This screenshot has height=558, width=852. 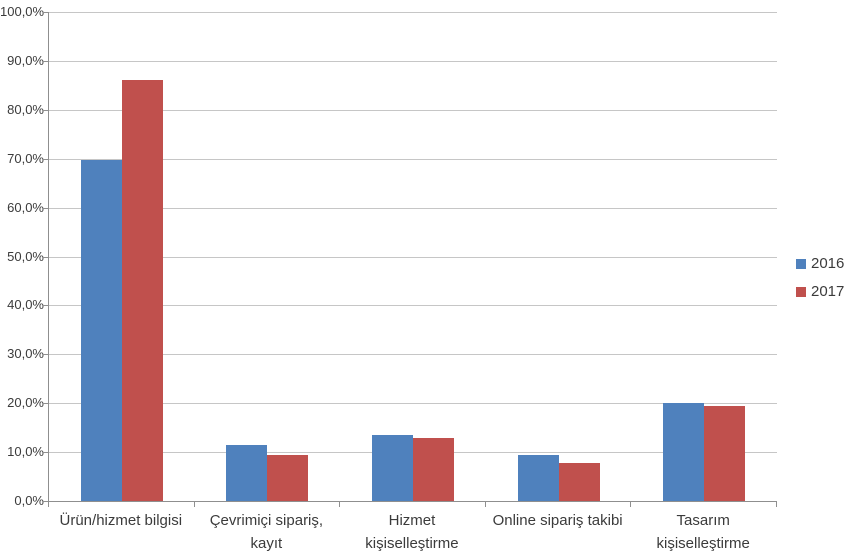 I want to click on y-axis-label: 60,0%, so click(x=25, y=207).